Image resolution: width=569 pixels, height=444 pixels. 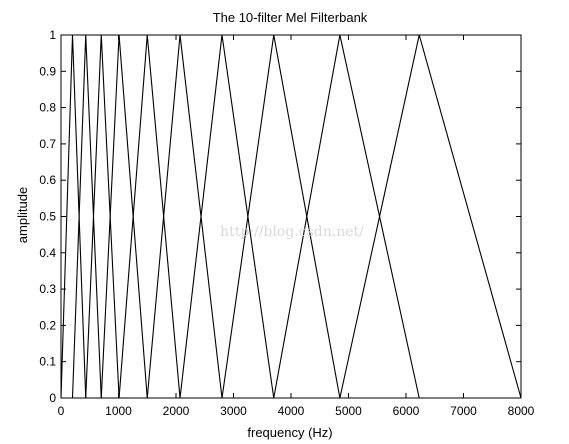 I want to click on x-tick-label: 8000, so click(x=521, y=411).